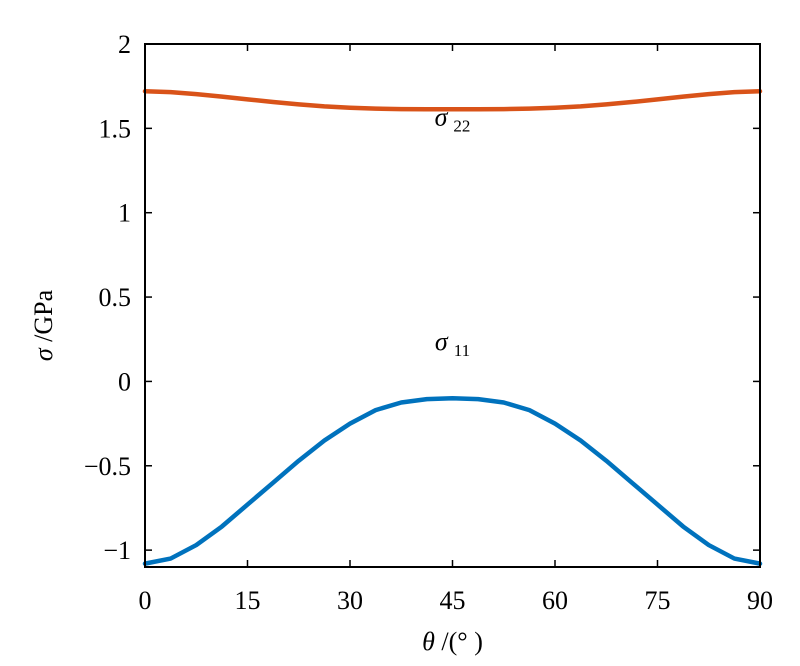 The height and width of the screenshot is (666, 800). I want to click on series-label-sigma-22: σ 22, so click(453, 119).